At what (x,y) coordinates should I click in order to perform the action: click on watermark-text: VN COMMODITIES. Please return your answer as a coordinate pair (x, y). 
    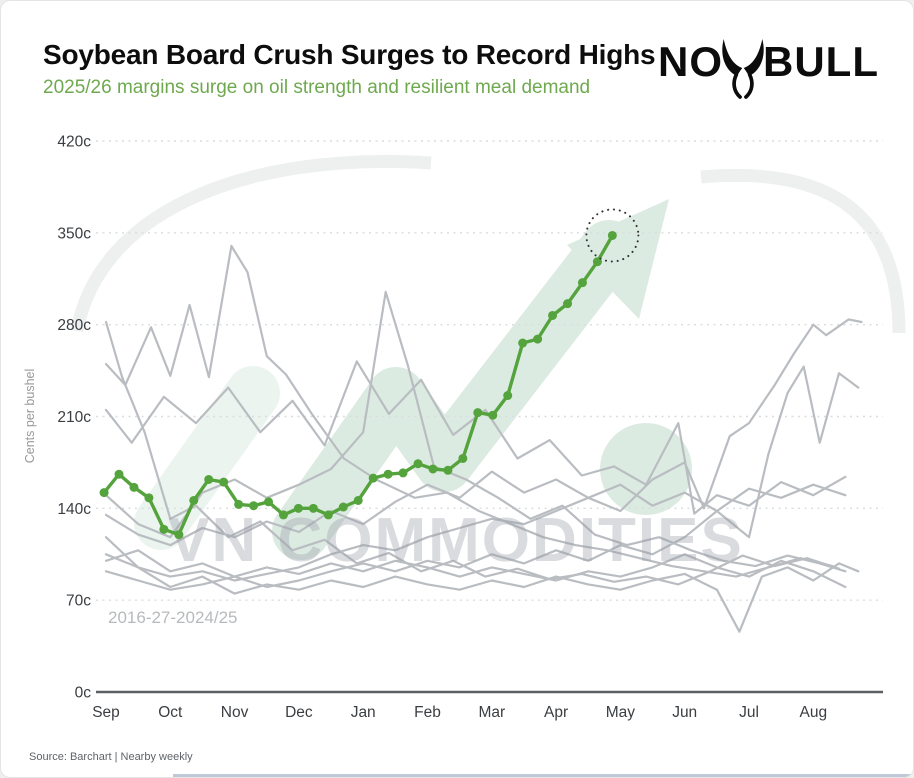
    Looking at the image, I should click on (456, 540).